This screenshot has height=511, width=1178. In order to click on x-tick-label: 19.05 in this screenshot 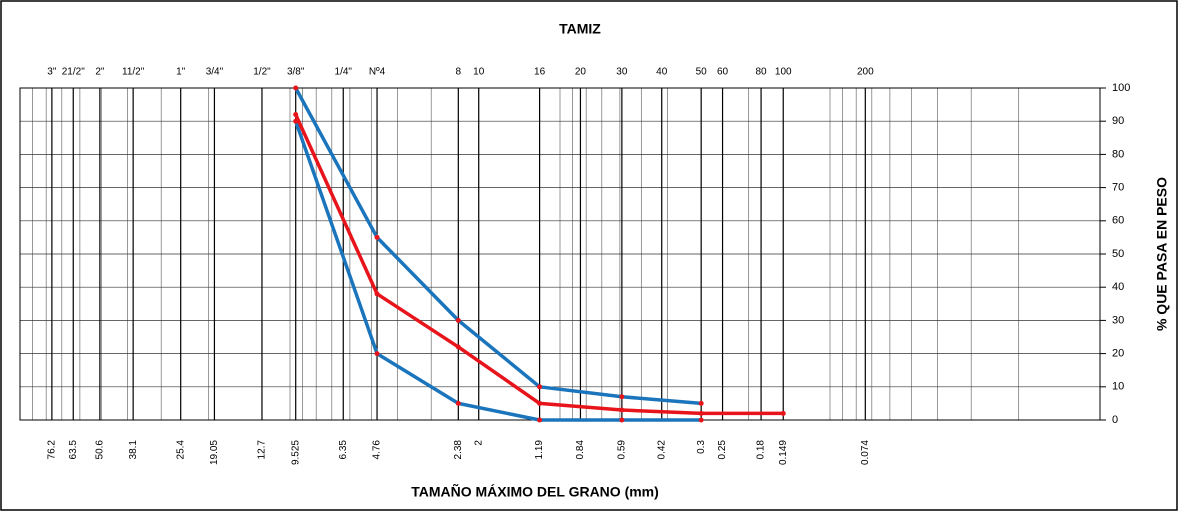, I will do `click(214, 452)`.